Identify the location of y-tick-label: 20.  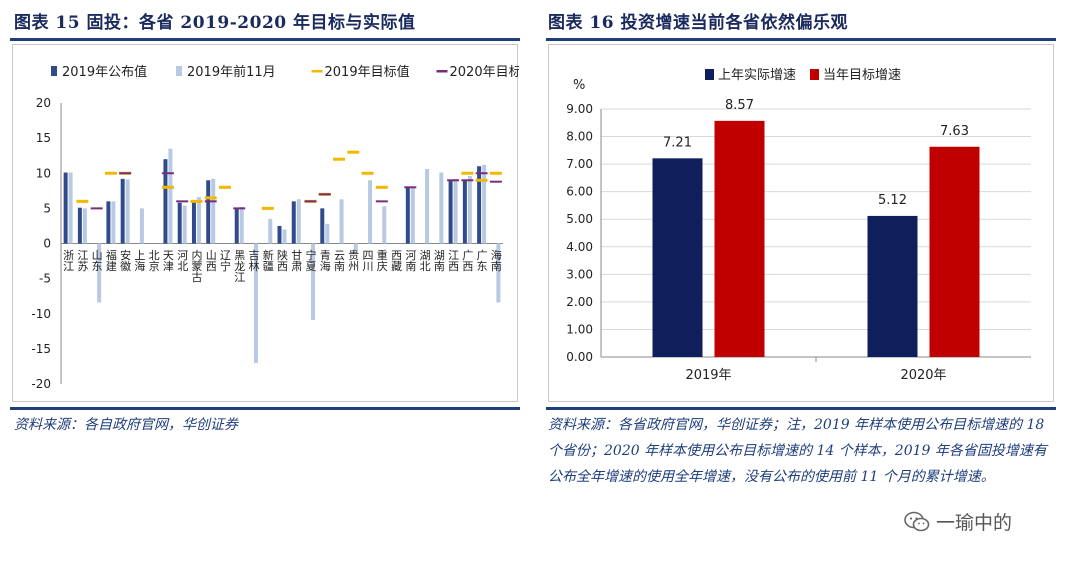
(43, 103).